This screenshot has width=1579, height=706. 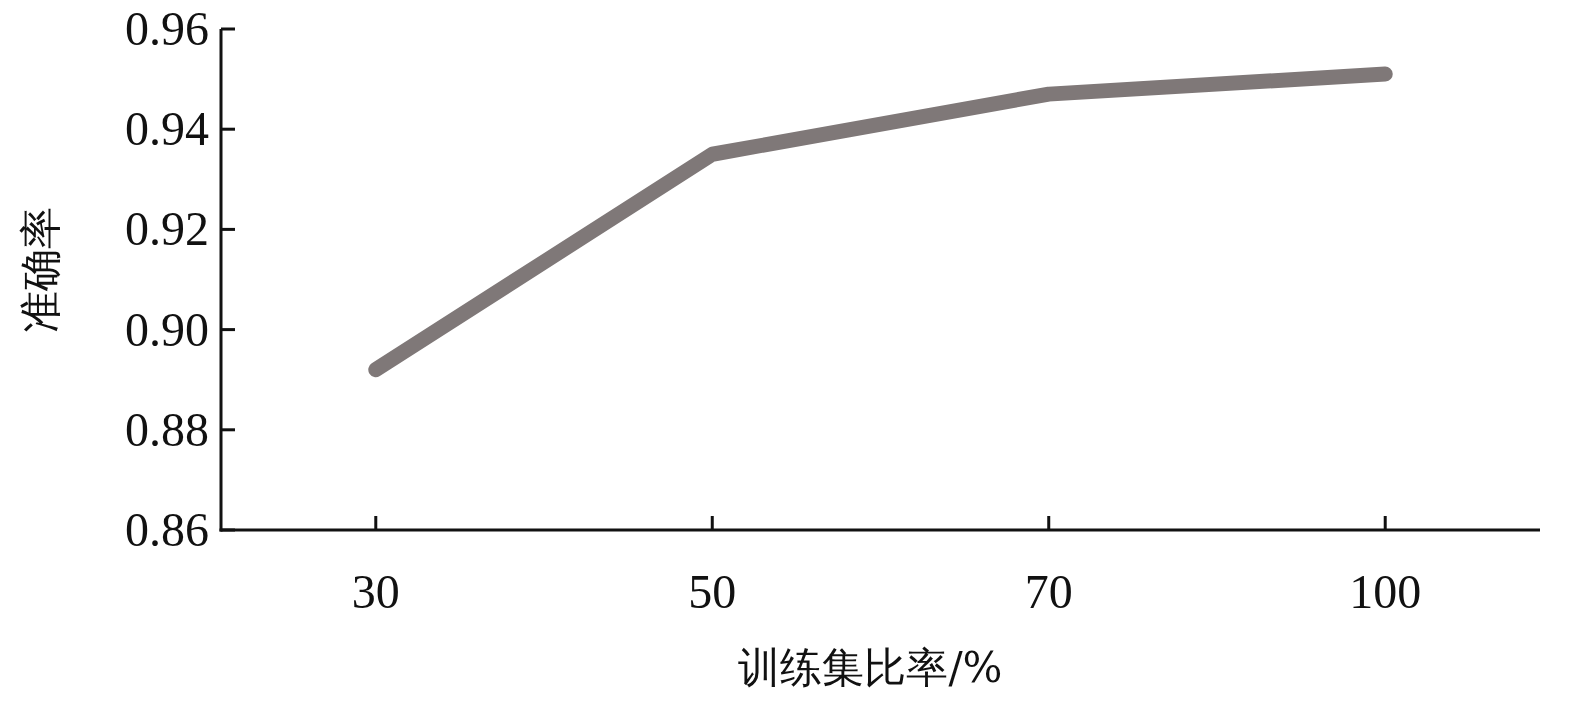 I want to click on x-tick-label: 30, so click(x=375, y=591).